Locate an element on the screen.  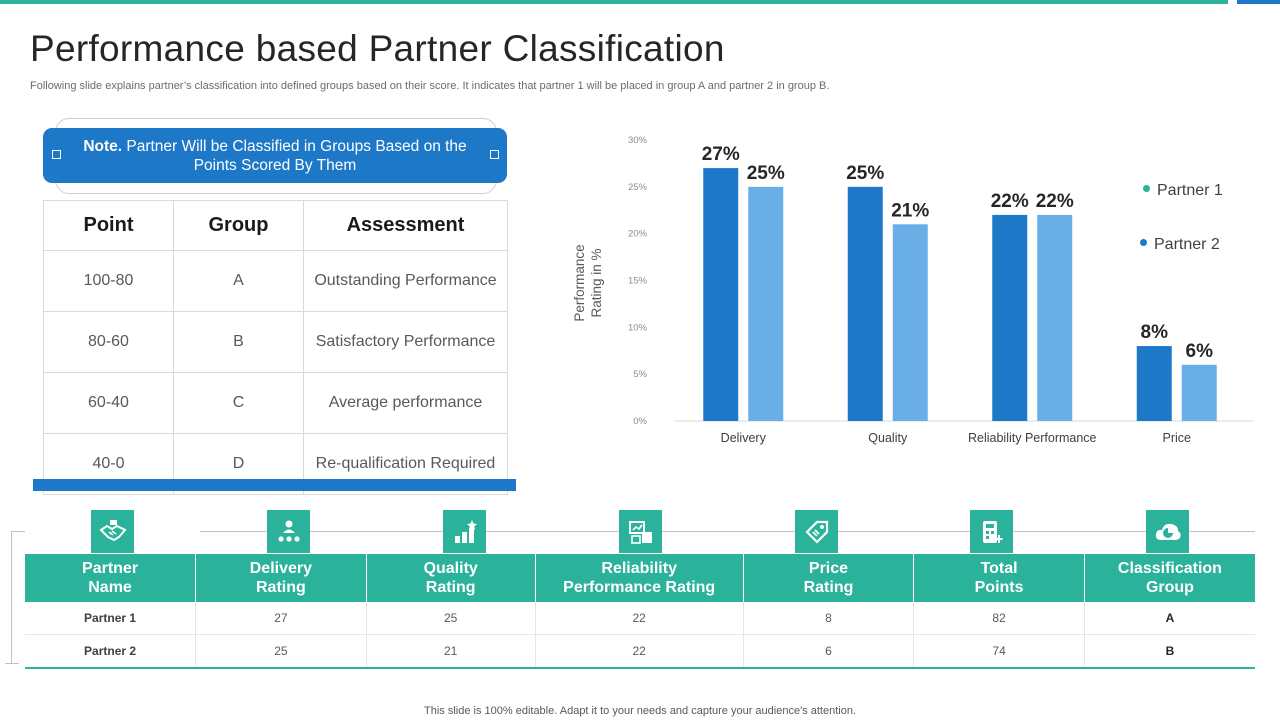
grade-cell-group: B is located at coordinates (238, 342).